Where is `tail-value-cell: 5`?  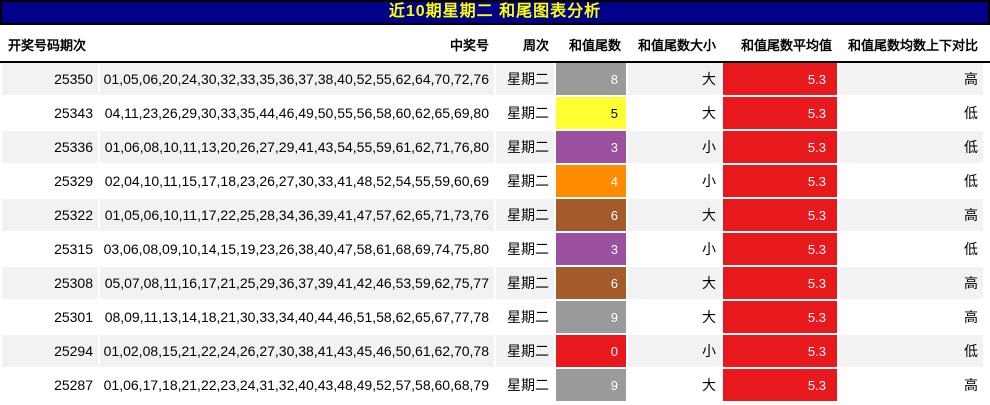
tail-value-cell: 5 is located at coordinates (591, 113).